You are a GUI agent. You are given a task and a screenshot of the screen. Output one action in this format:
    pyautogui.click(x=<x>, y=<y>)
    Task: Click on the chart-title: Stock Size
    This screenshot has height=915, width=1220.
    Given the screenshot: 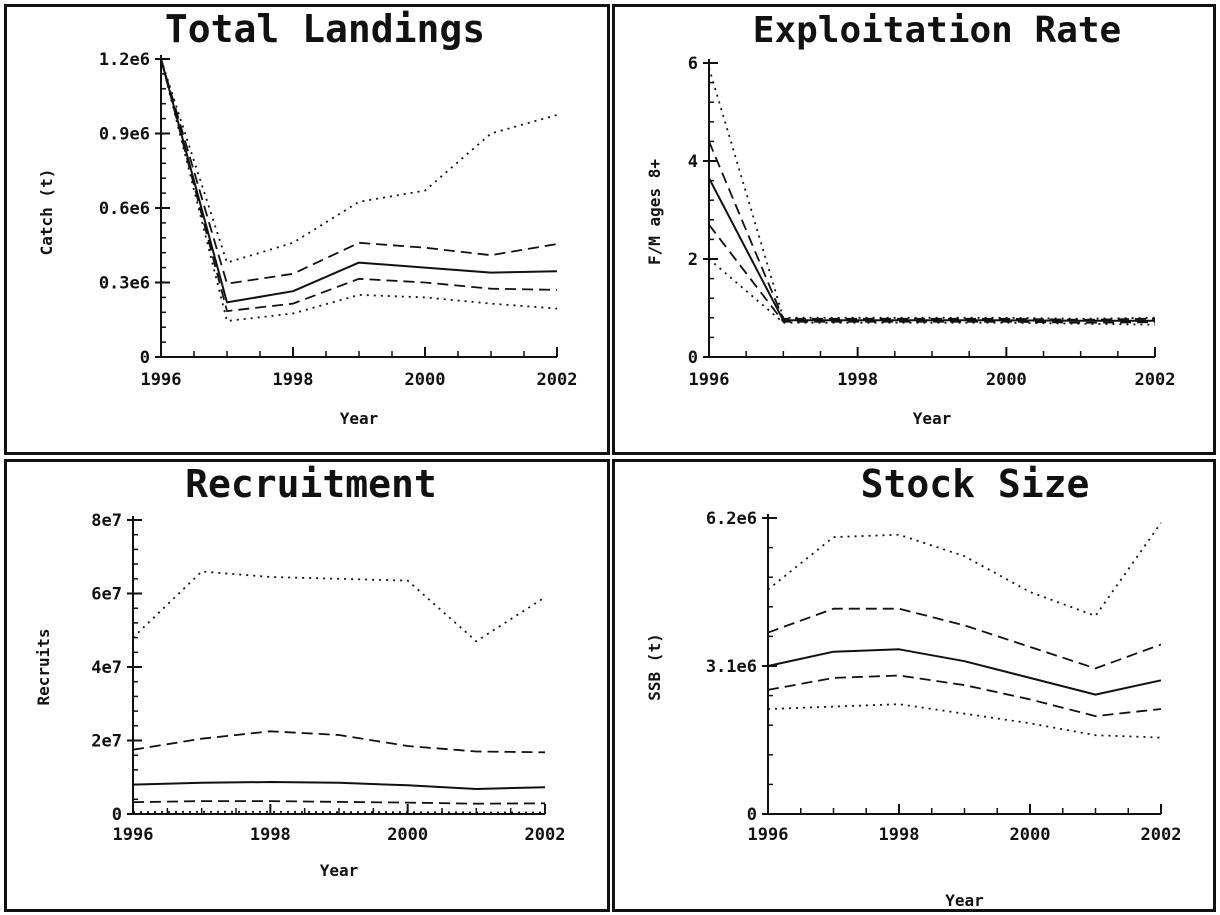 What is the action you would take?
    pyautogui.click(x=975, y=484)
    